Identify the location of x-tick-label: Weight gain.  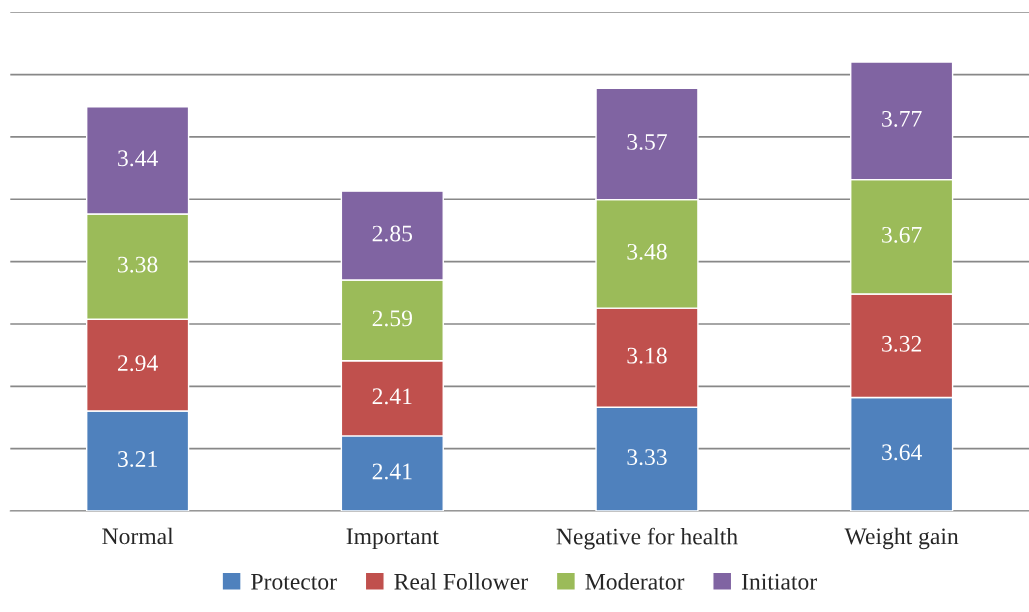
(901, 538).